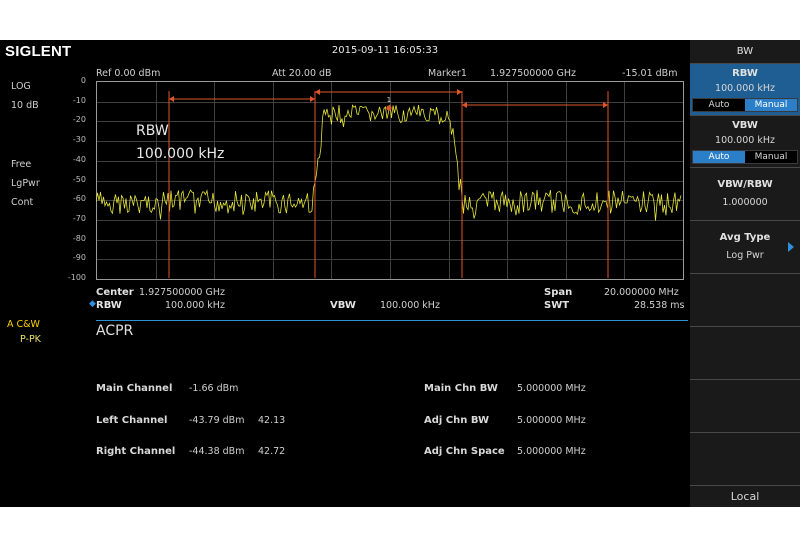 The height and width of the screenshot is (560, 800). What do you see at coordinates (136, 451) in the screenshot?
I see `right-channel-label: Right Channel` at bounding box center [136, 451].